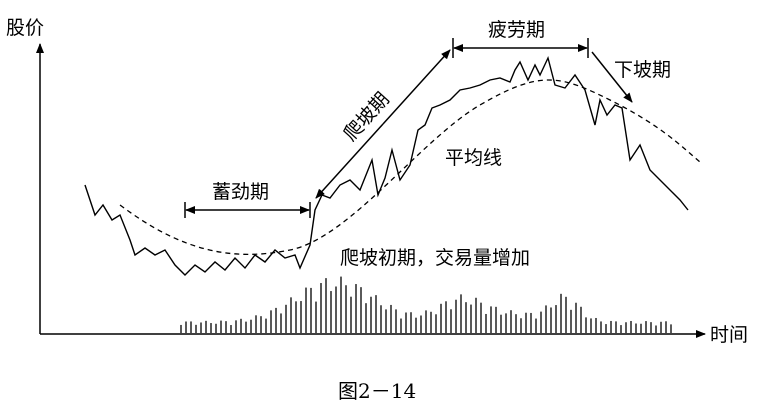  What do you see at coordinates (366, 116) in the screenshot?
I see `phase-label: 爬坡期` at bounding box center [366, 116].